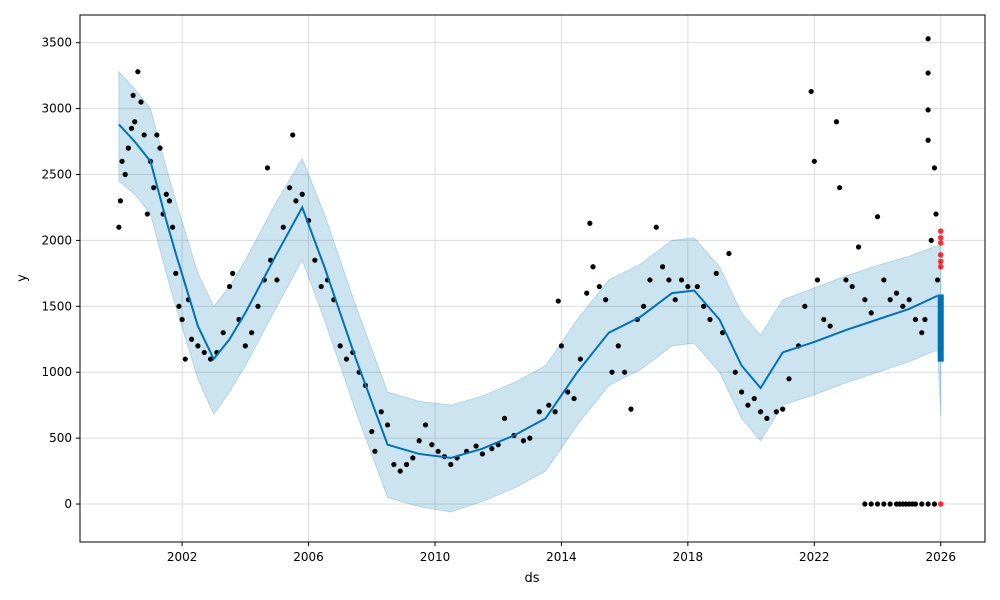 The image size is (1000, 600). What do you see at coordinates (60, 438) in the screenshot?
I see `y-tick-label: 500` at bounding box center [60, 438].